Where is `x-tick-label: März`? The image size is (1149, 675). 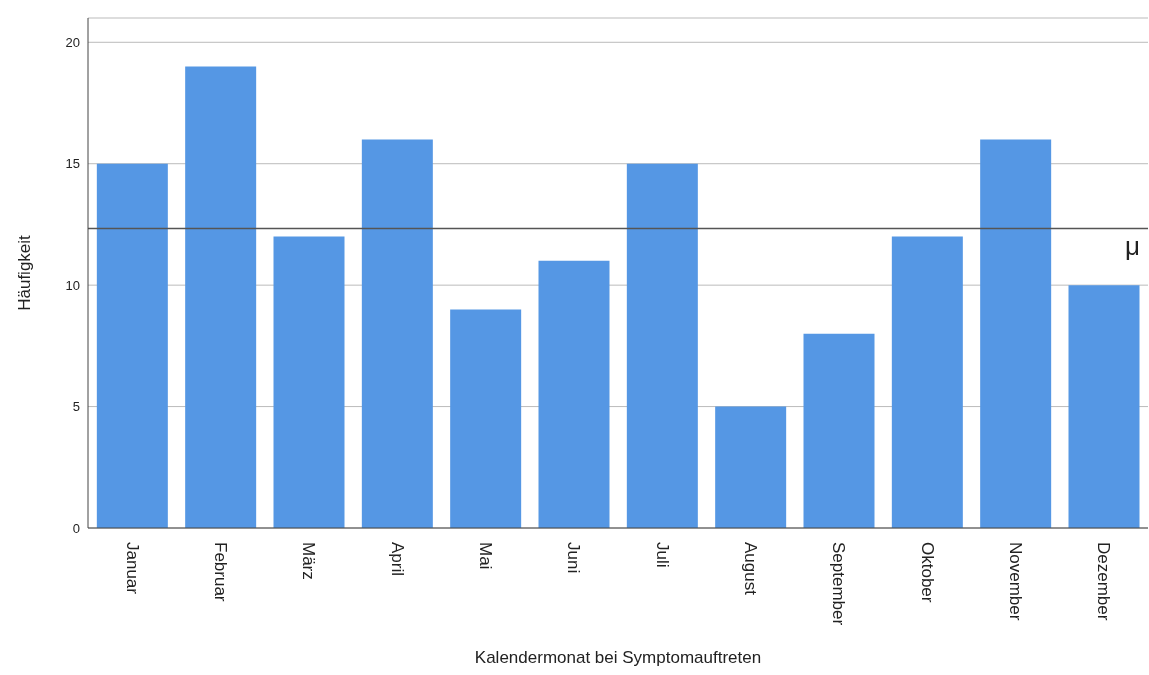 x-tick-label: März is located at coordinates (309, 561).